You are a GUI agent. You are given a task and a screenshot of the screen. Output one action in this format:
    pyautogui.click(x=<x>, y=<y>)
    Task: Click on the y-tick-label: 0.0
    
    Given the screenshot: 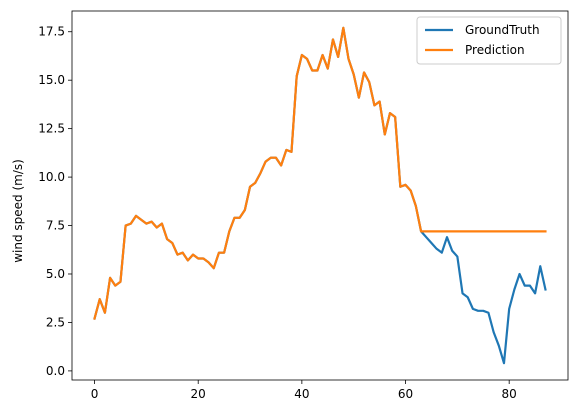 What is the action you would take?
    pyautogui.click(x=55, y=371)
    